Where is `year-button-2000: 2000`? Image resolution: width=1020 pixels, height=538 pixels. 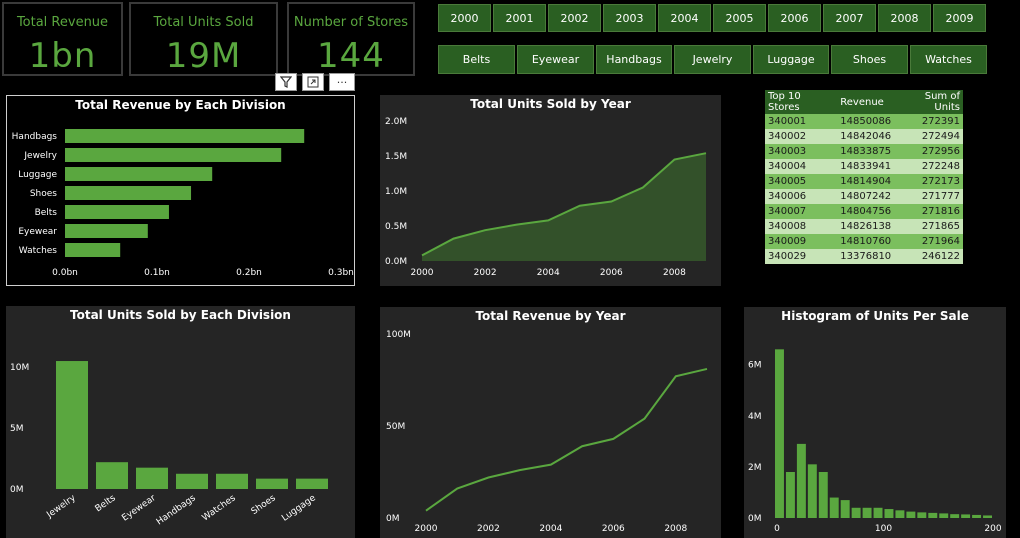
year-button-2000: 2000 is located at coordinates (464, 18).